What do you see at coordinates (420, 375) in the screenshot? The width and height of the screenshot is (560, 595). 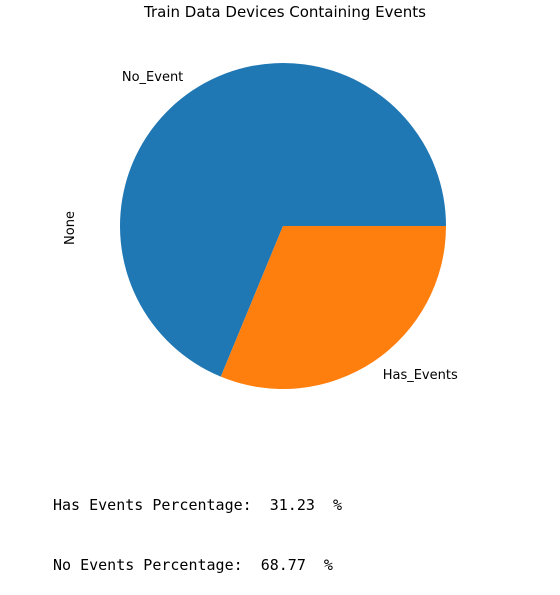 I see `pie-label-has-events: Has_Events` at bounding box center [420, 375].